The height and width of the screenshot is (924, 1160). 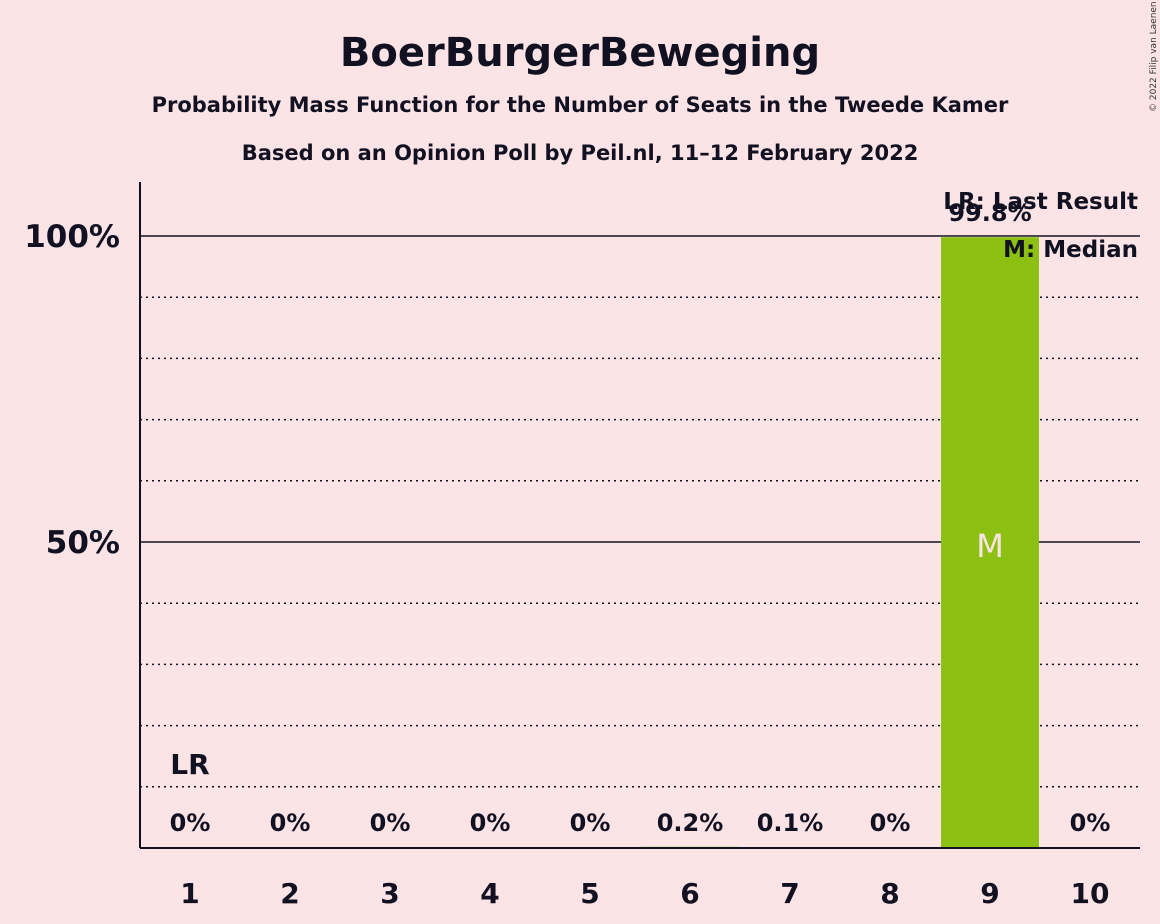 What do you see at coordinates (989, 213) in the screenshot?
I see `value-label: 99.8%` at bounding box center [989, 213].